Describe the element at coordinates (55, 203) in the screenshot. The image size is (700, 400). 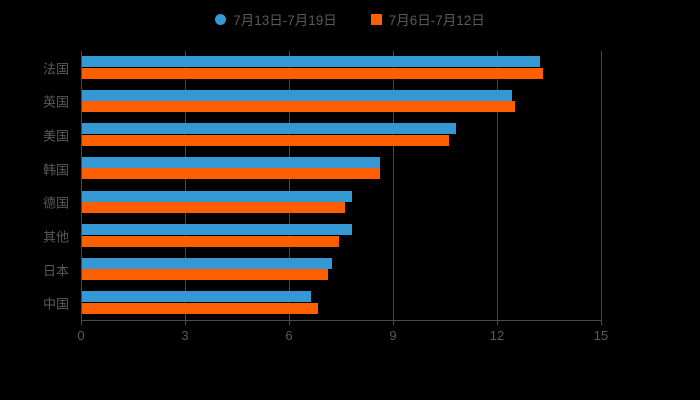
I see `category-label: 德国` at that location.